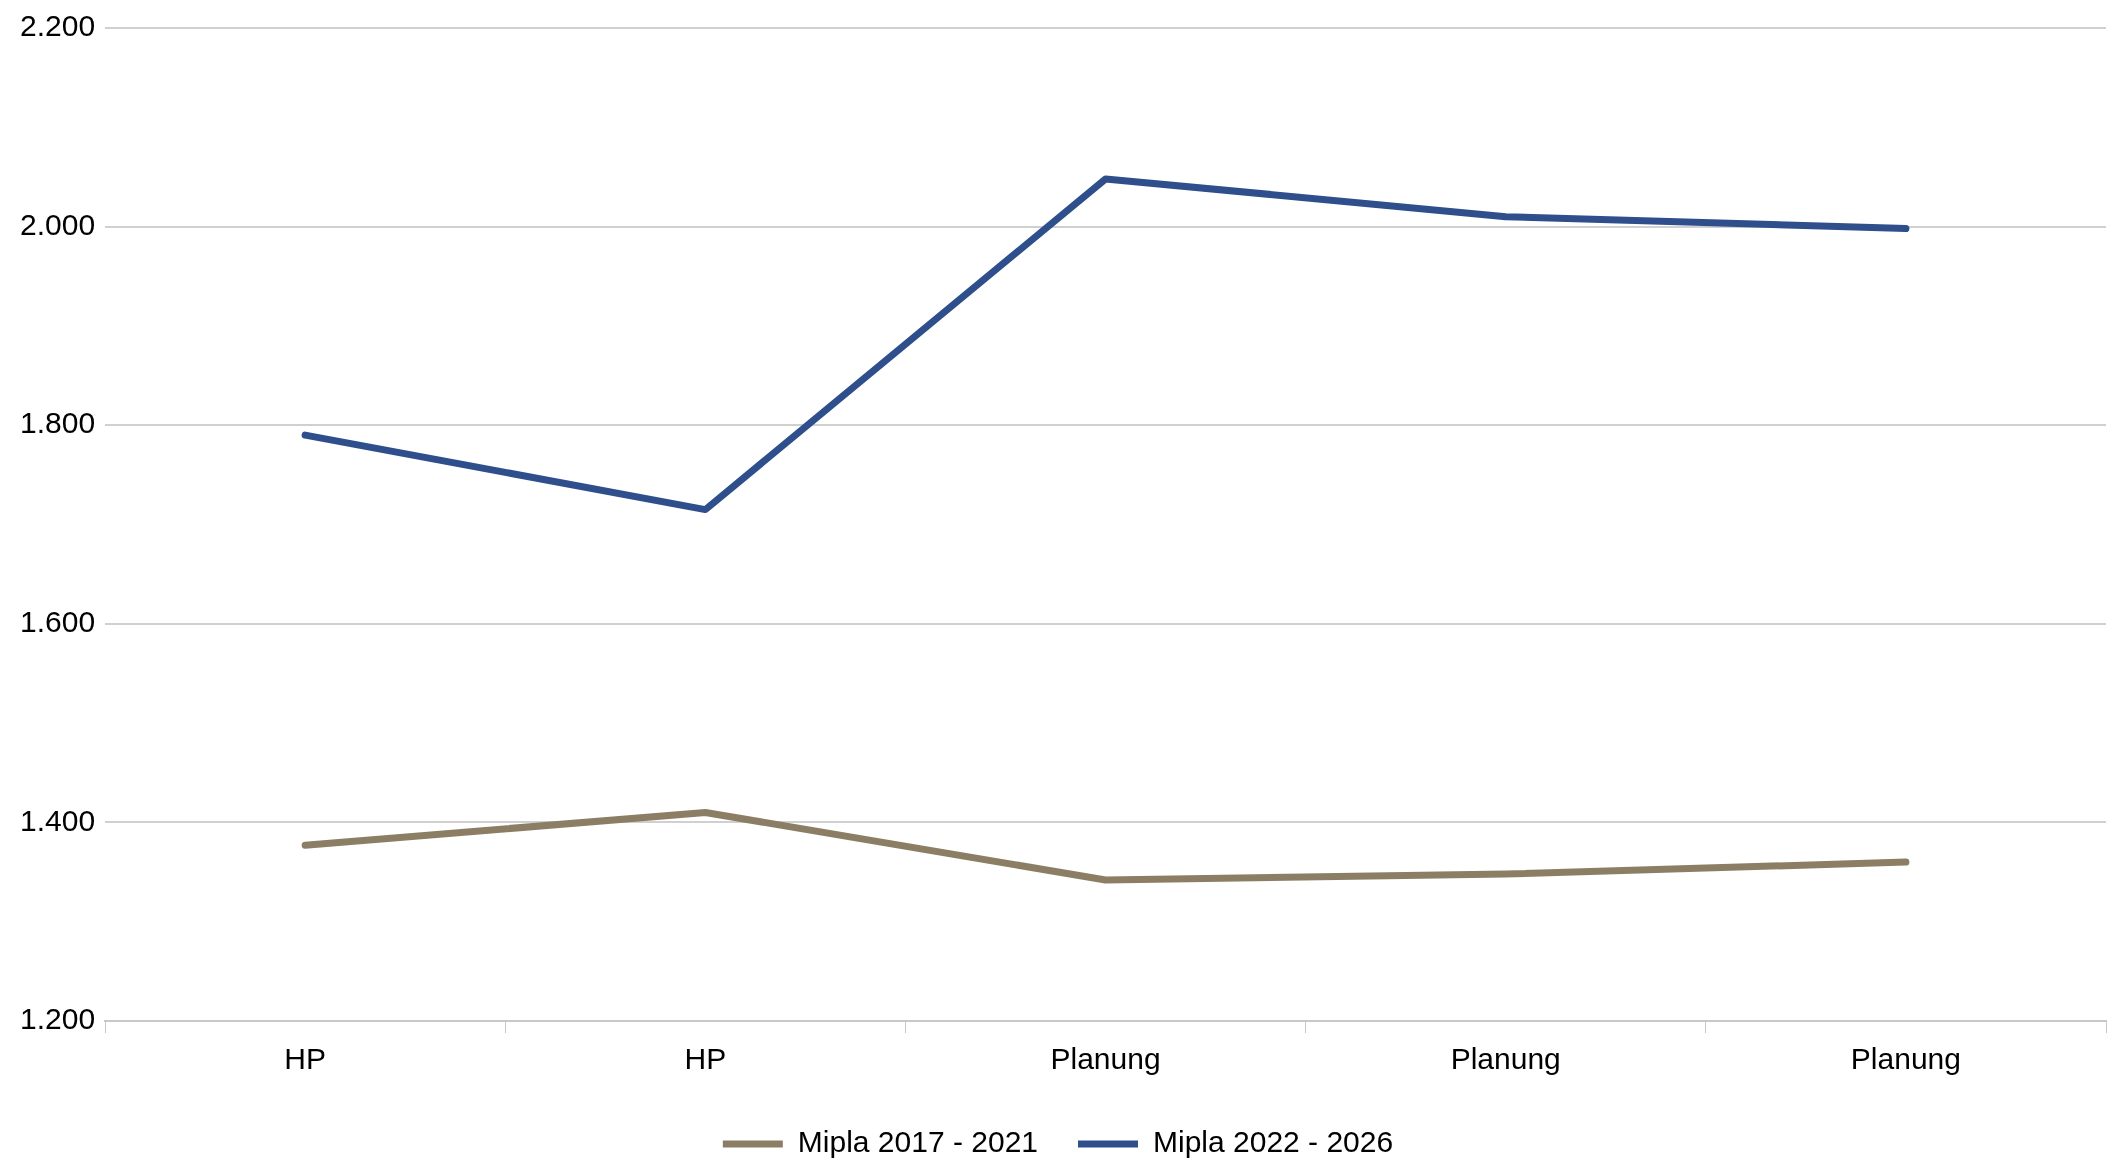 Image resolution: width=2120 pixels, height=1169 pixels. What do you see at coordinates (58, 224) in the screenshot?
I see `y-tick-label: 2.000` at bounding box center [58, 224].